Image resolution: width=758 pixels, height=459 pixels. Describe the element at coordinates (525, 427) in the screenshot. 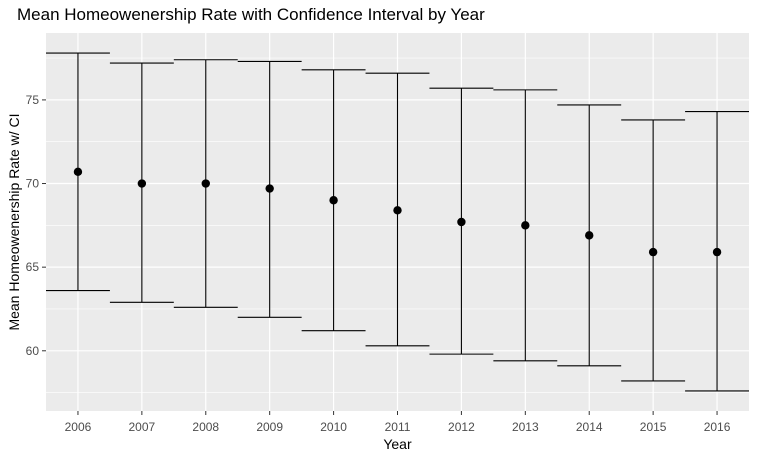

I see `x-tick-label: 2013` at that location.